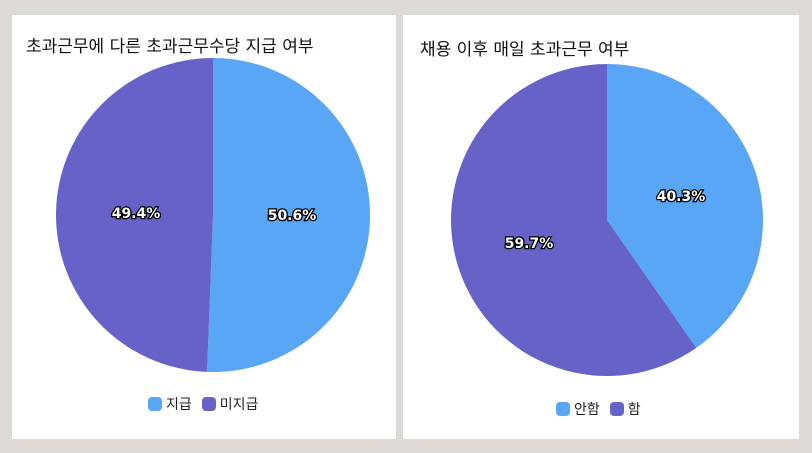 Image resolution: width=812 pixels, height=453 pixels. What do you see at coordinates (685, 206) in the screenshot?
I see `pie-slice-no` at bounding box center [685, 206].